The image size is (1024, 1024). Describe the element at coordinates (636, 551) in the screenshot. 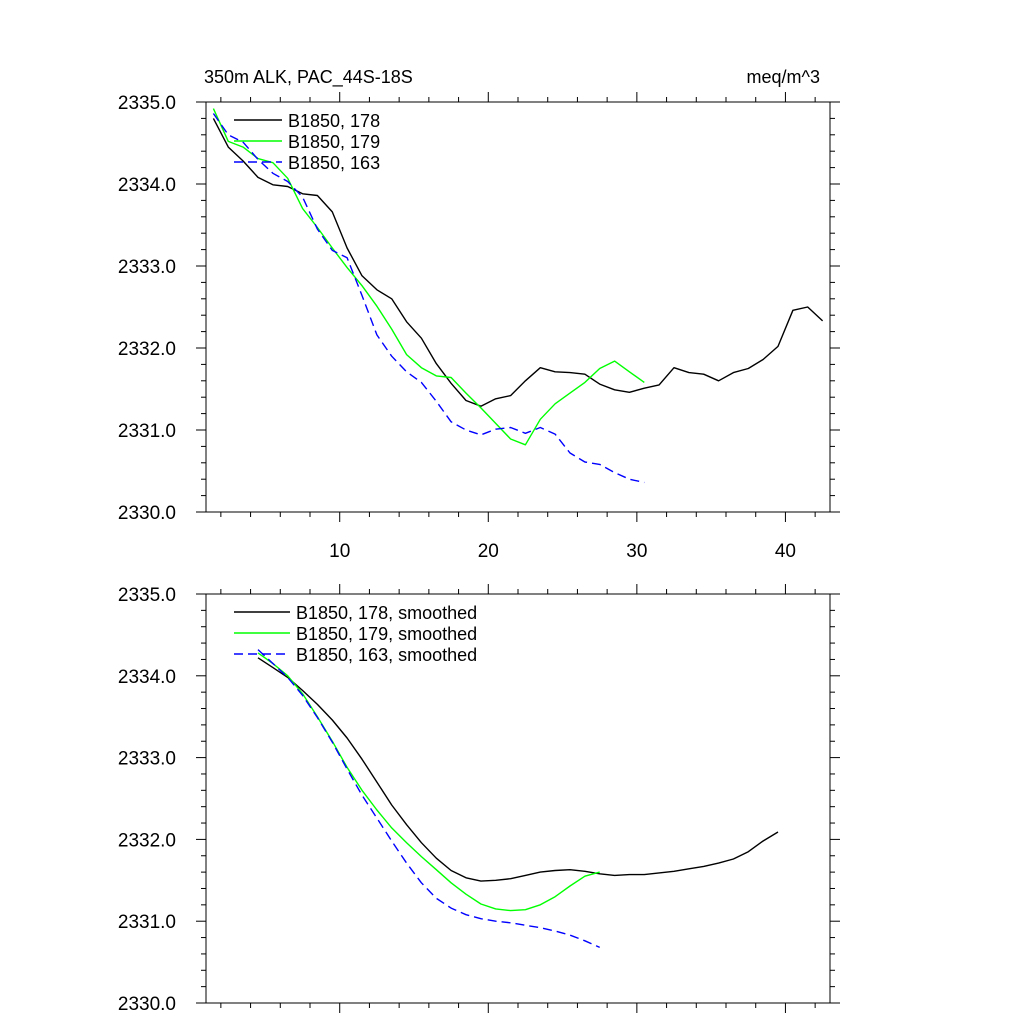

I see `x-tick-label: 30` at that location.